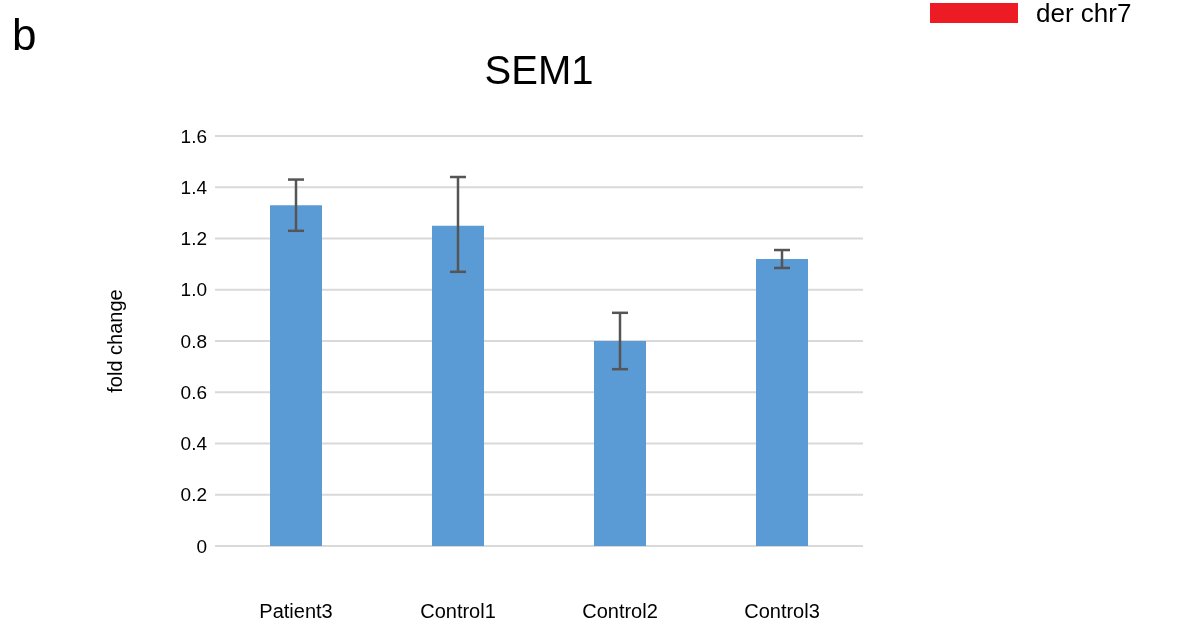  What do you see at coordinates (193, 290) in the screenshot?
I see `y-tick-label: 1.0` at bounding box center [193, 290].